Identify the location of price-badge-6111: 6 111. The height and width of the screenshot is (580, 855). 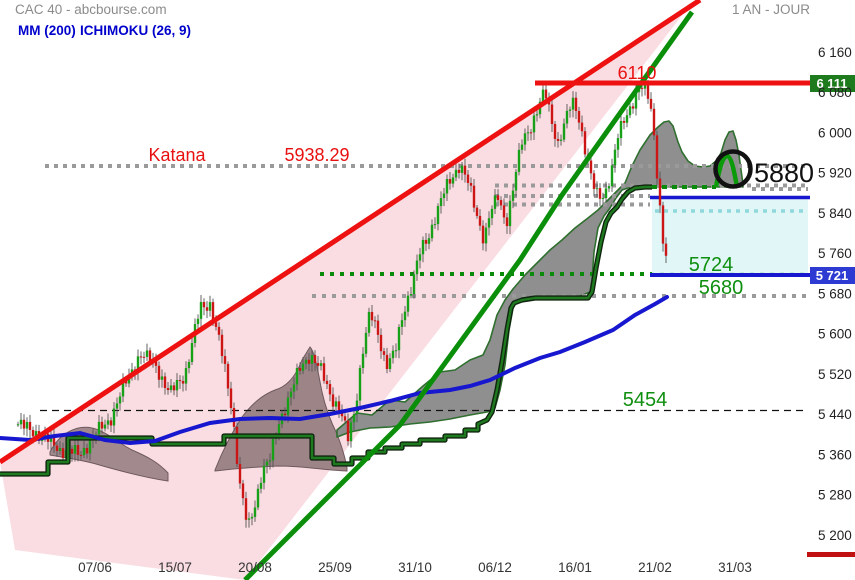
(832, 83).